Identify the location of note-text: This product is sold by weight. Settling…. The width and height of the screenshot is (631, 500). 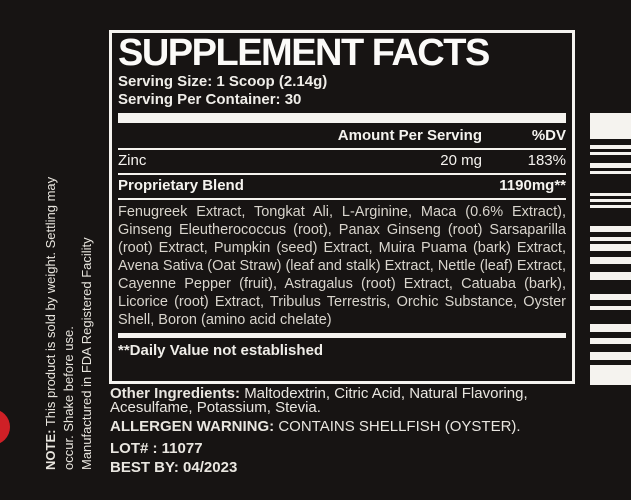
(50, 301).